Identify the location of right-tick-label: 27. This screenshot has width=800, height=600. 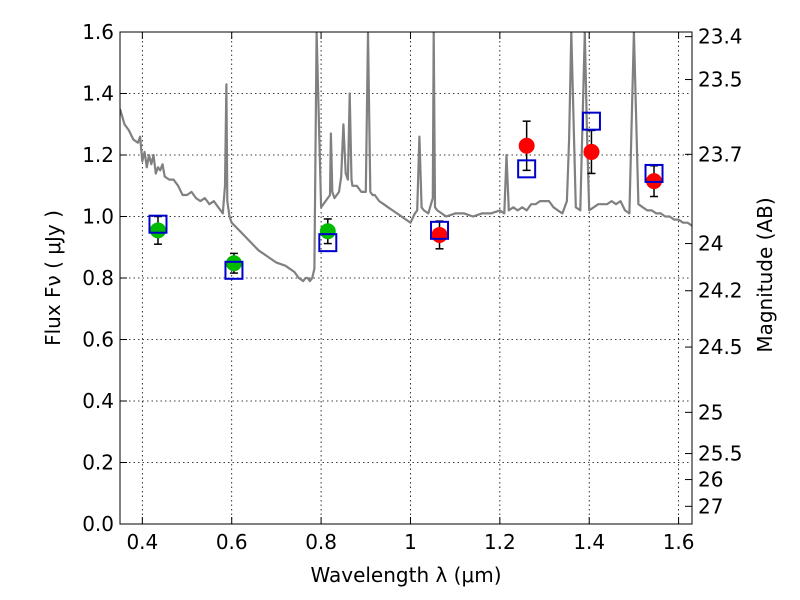
(710, 506).